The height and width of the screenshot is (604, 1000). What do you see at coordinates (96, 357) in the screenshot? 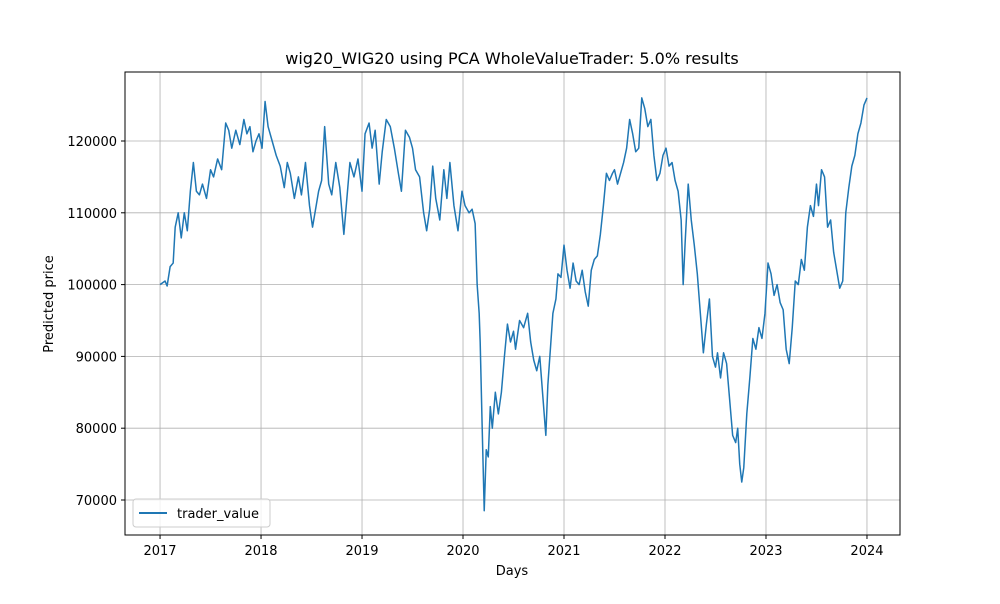
I see `y-tick-label: 90000` at bounding box center [96, 357].